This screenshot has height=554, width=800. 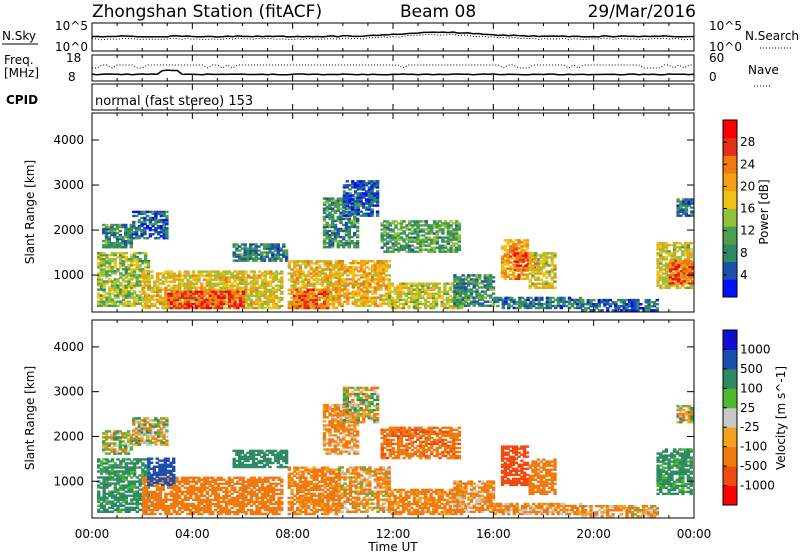 I want to click on cpid-panel: CPID normal (fast stereo) 153, so click(x=350, y=97).